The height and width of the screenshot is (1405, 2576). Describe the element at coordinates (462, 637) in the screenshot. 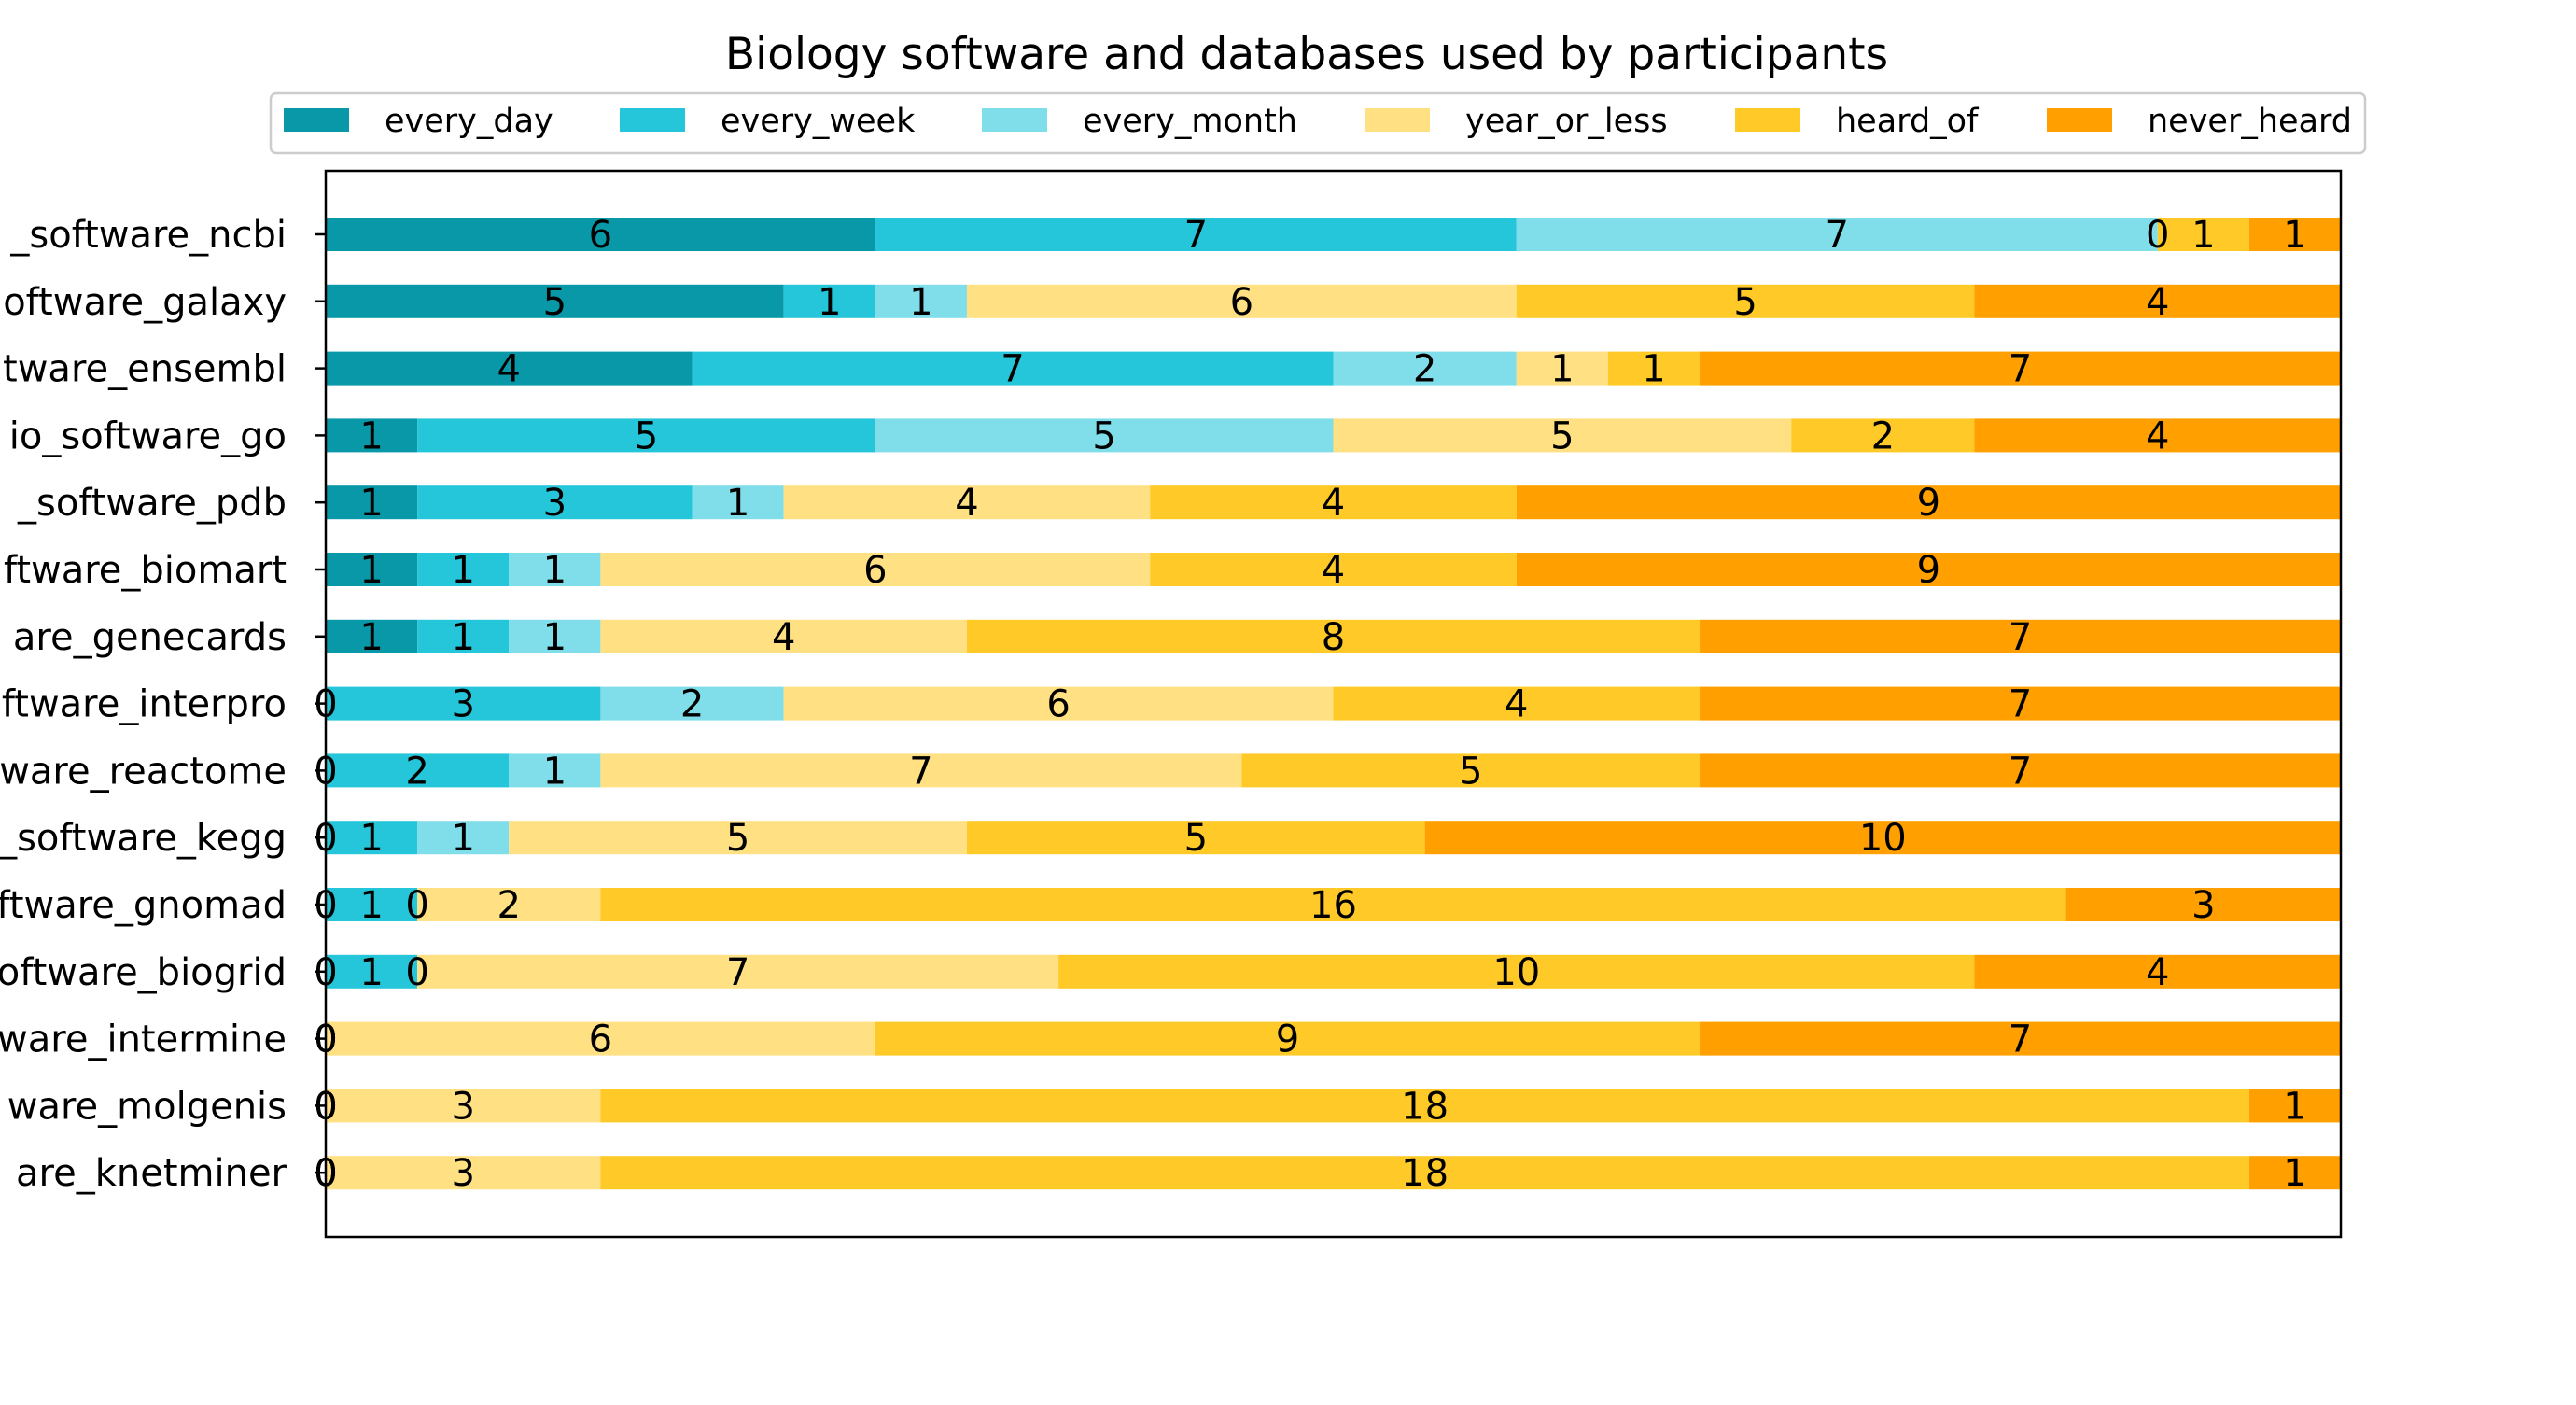

I see `data-label-every_week-6: 1` at that location.